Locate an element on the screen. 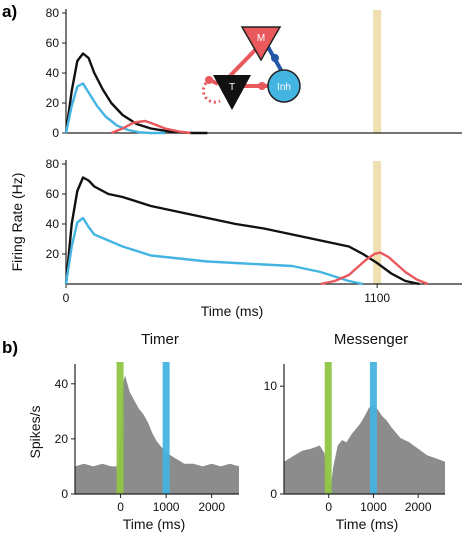 The image size is (474, 539). y-axis-label-firing-rate: Firing Rate (Hz) is located at coordinates (17, 222).